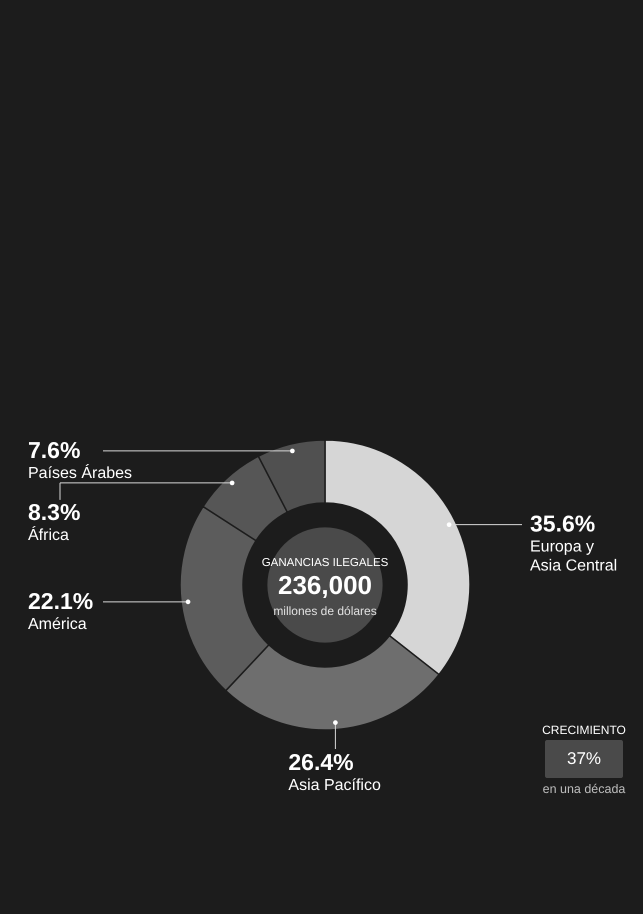 This screenshot has width=643, height=914. Describe the element at coordinates (584, 789) in the screenshot. I see `text: en una década` at that location.